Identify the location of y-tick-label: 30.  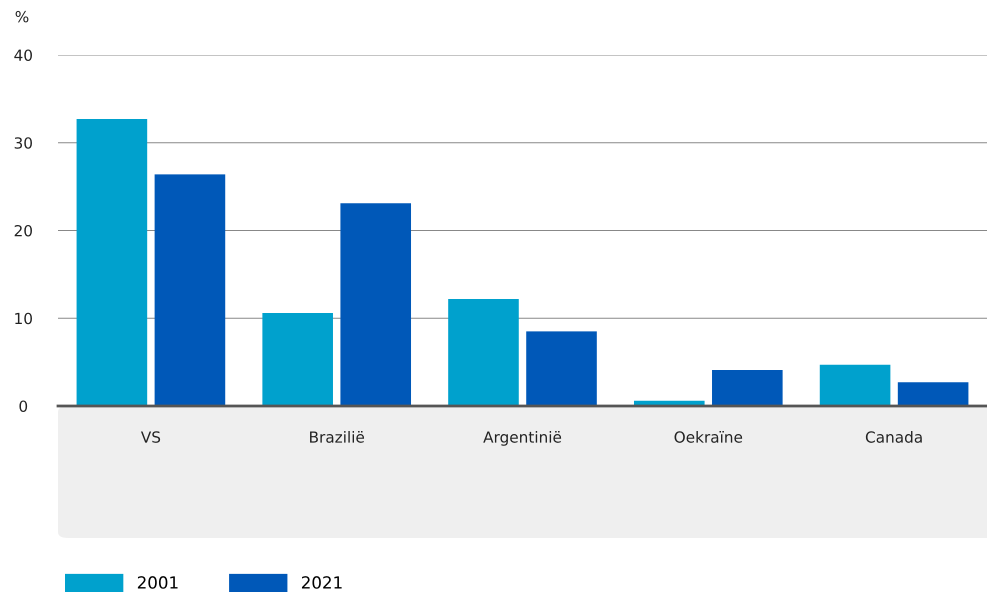
(23, 143).